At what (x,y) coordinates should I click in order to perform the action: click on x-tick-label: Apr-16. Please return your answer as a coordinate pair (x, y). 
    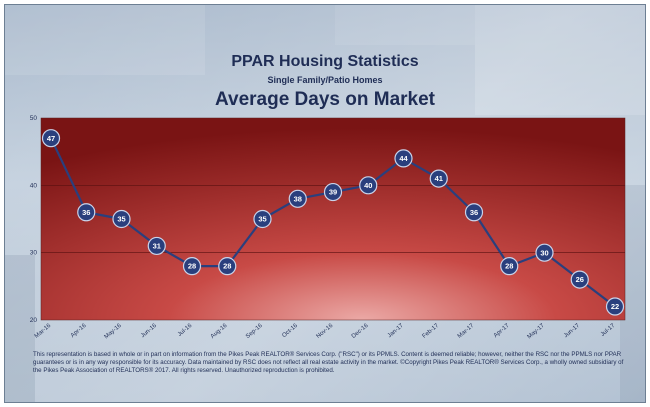
    Looking at the image, I should click on (79, 331).